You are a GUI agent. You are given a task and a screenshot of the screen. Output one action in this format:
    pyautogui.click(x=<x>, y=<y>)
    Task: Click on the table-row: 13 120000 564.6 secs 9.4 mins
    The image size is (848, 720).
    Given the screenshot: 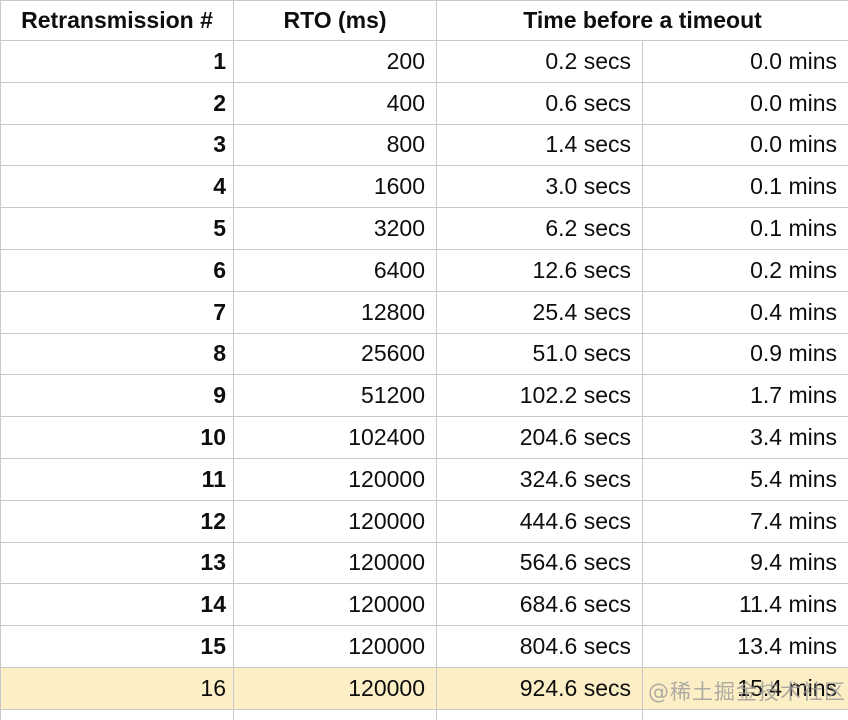 What is the action you would take?
    pyautogui.click(x=424, y=563)
    